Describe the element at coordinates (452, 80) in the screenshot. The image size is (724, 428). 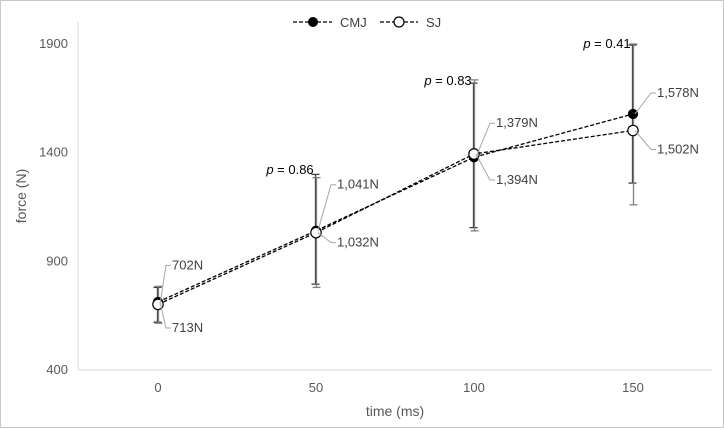
I see `p-value-text: = 0.83` at that location.